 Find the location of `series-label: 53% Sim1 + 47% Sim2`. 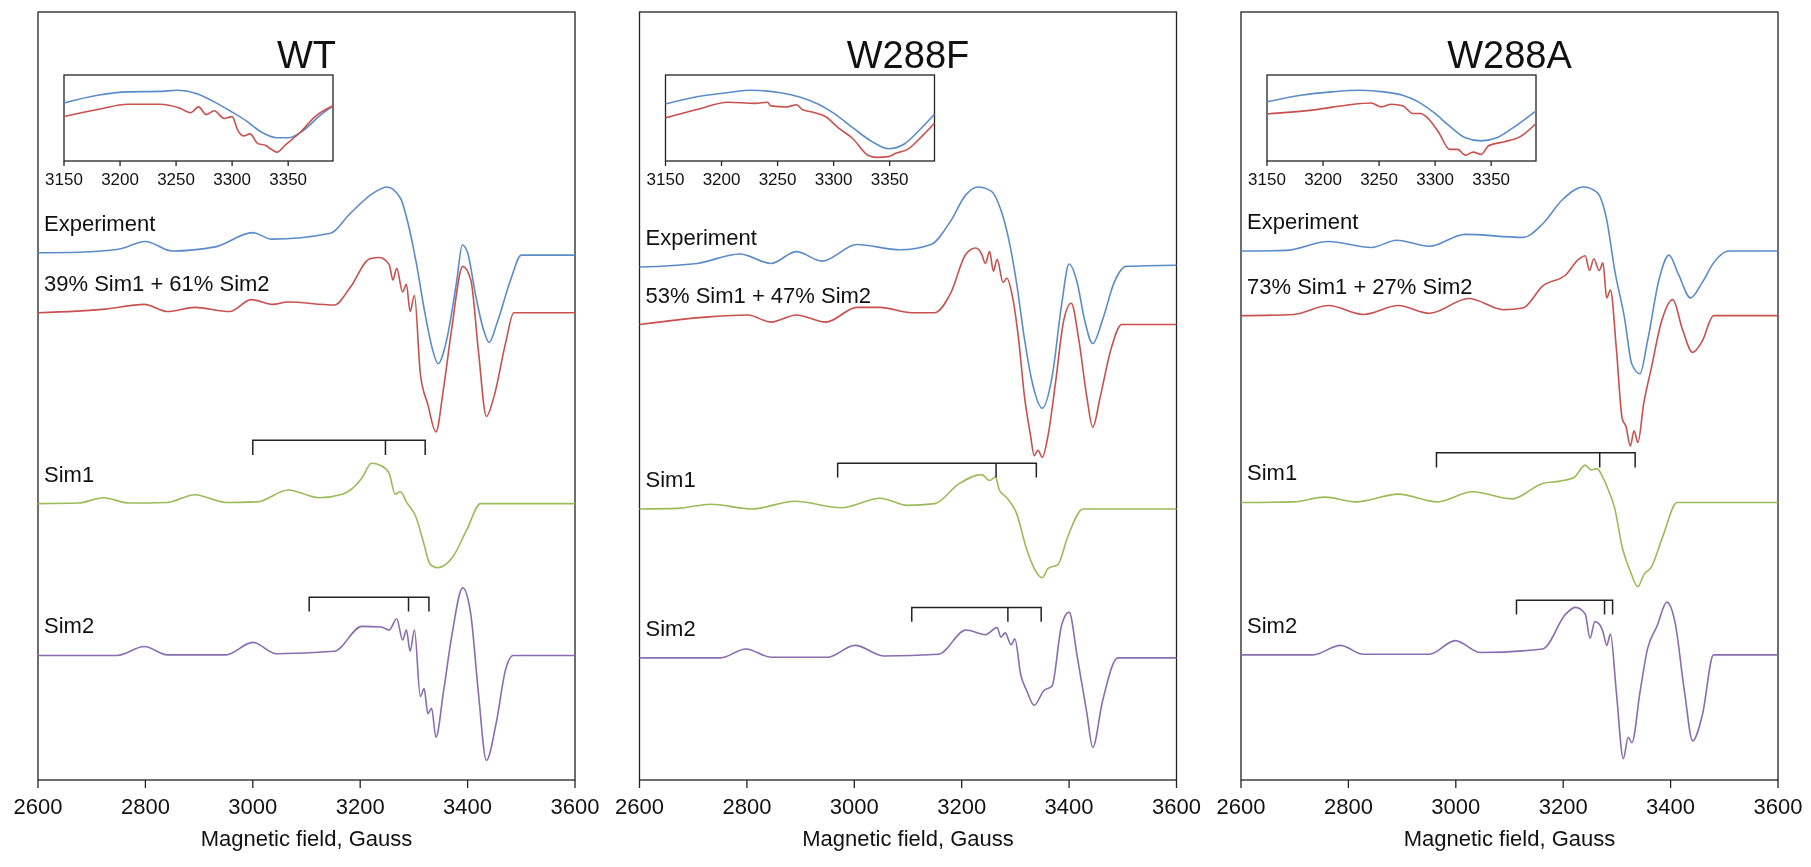

series-label: 53% Sim1 + 47% Sim2 is located at coordinates (758, 295).